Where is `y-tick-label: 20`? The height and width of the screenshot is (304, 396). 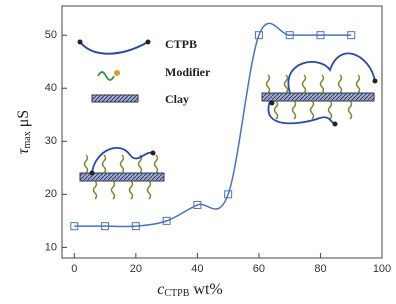 y-tick-label: 20 is located at coordinates (51, 194).